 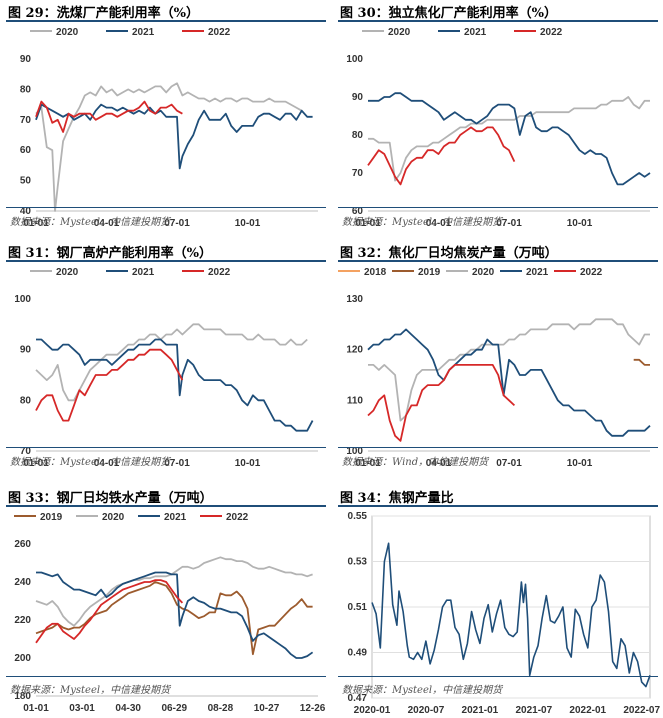 What do you see at coordinates (26, 211) in the screenshot?
I see `y-tick-label: 40` at bounding box center [26, 211].